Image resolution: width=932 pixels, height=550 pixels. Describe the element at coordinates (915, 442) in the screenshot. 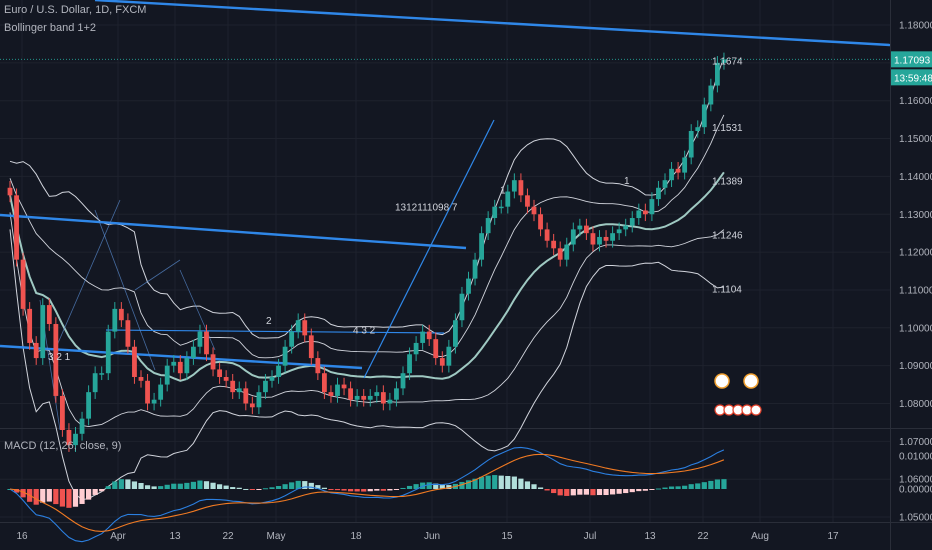

I see `price-tick-label: 1.07000` at that location.